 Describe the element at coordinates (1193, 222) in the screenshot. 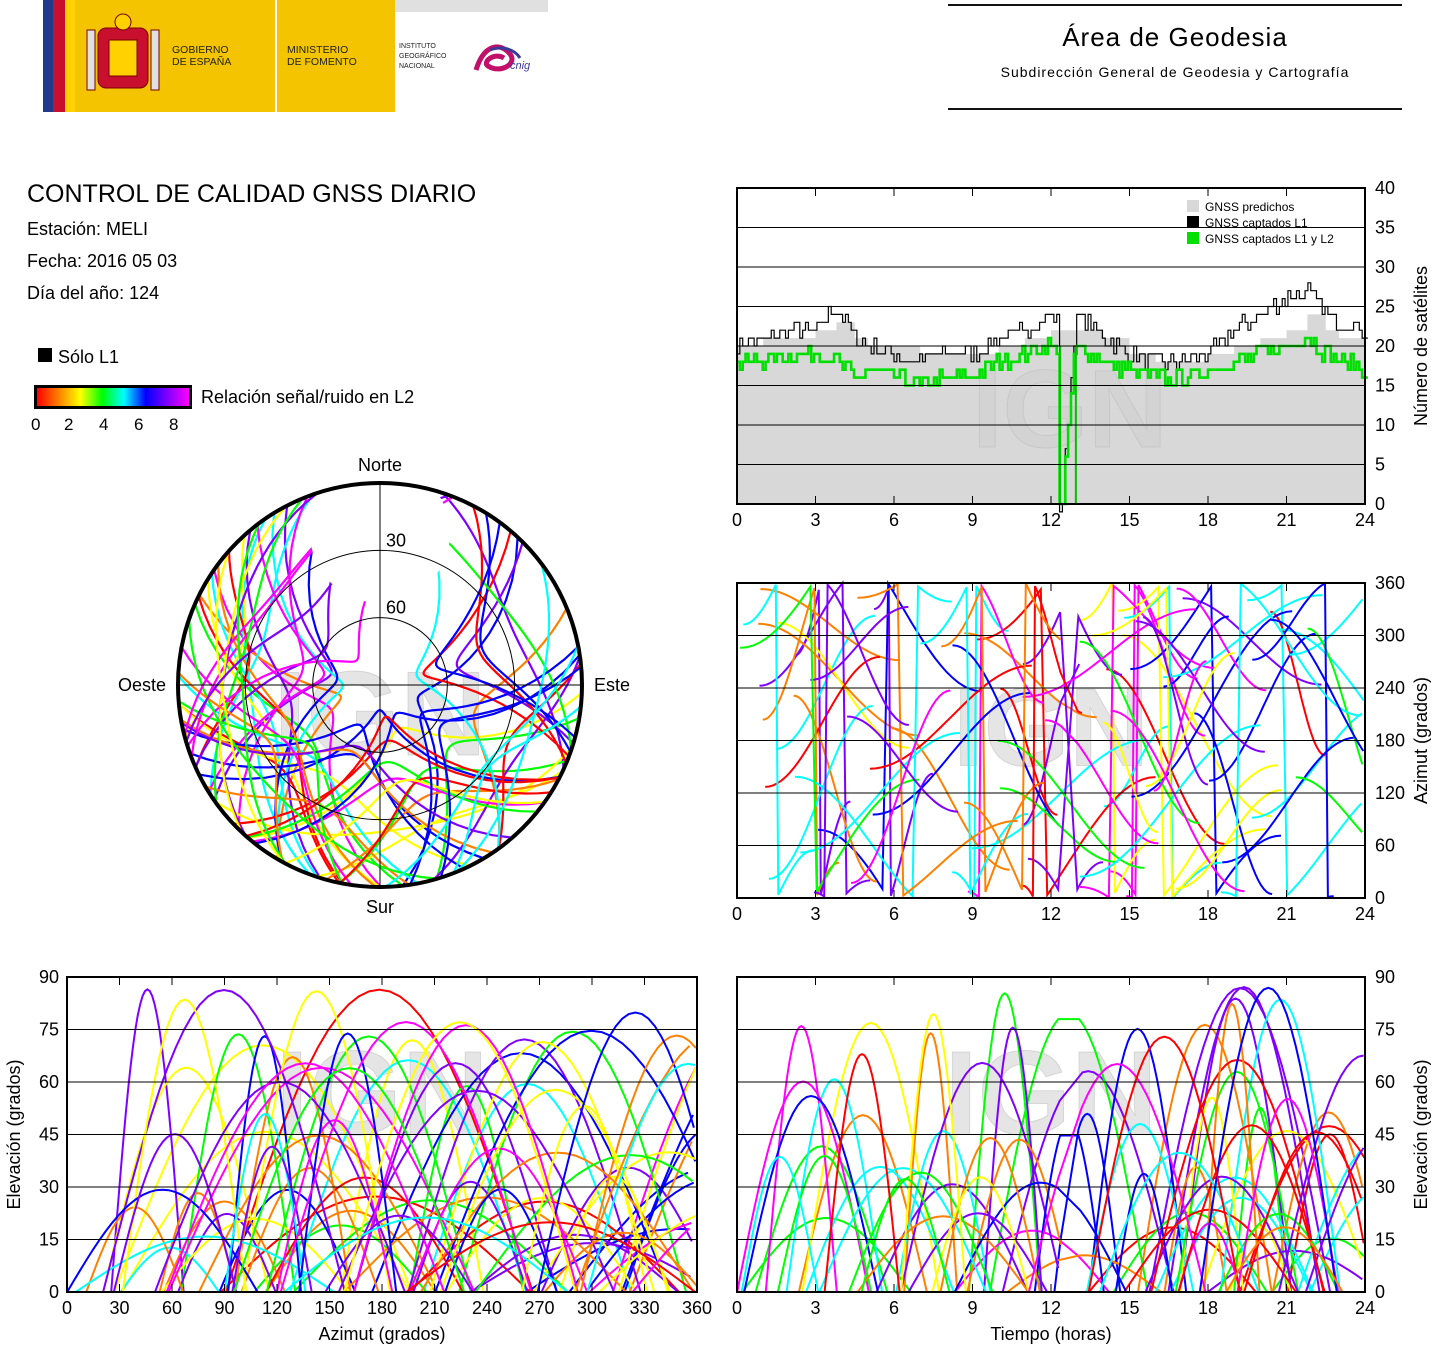

I see `legend-swatch` at that location.